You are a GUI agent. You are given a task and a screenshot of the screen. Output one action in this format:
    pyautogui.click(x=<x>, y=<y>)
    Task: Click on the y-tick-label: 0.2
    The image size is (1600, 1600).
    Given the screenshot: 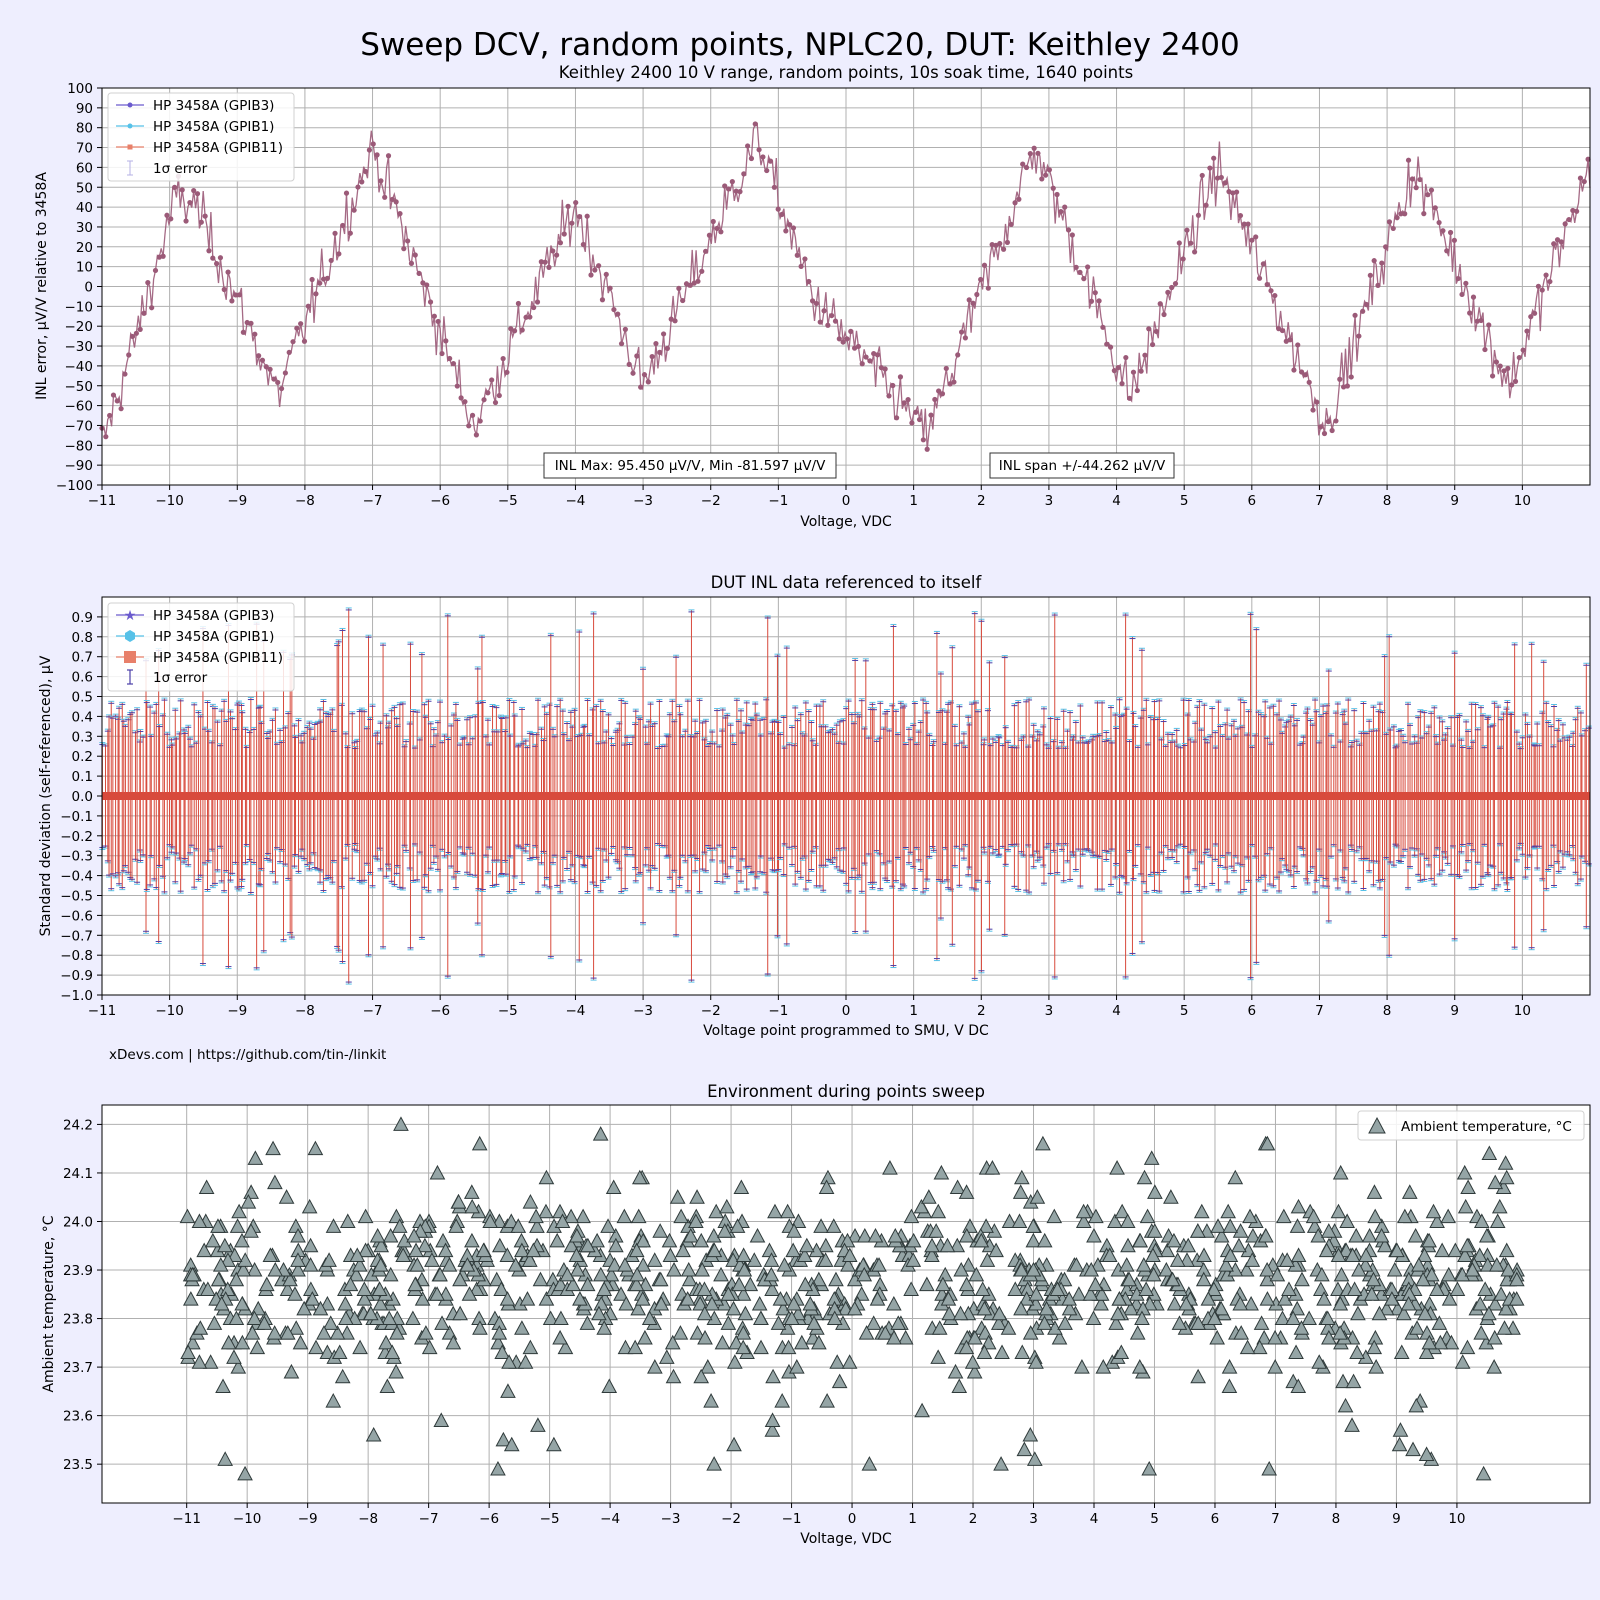 What is the action you would take?
    pyautogui.click(x=82, y=757)
    